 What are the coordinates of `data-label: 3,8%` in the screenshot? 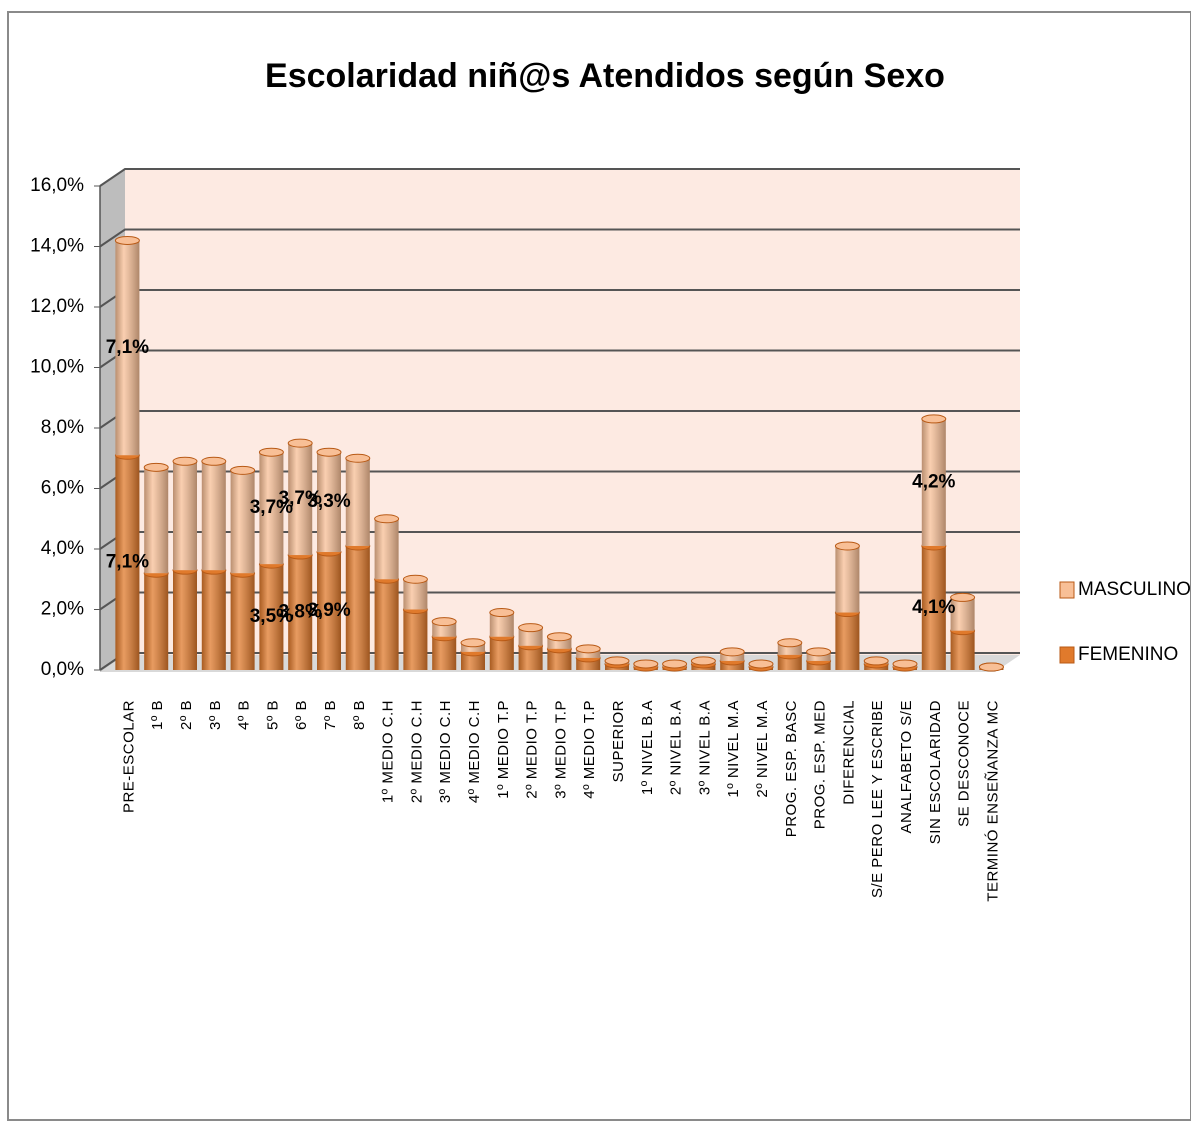 It's located at (300, 612).